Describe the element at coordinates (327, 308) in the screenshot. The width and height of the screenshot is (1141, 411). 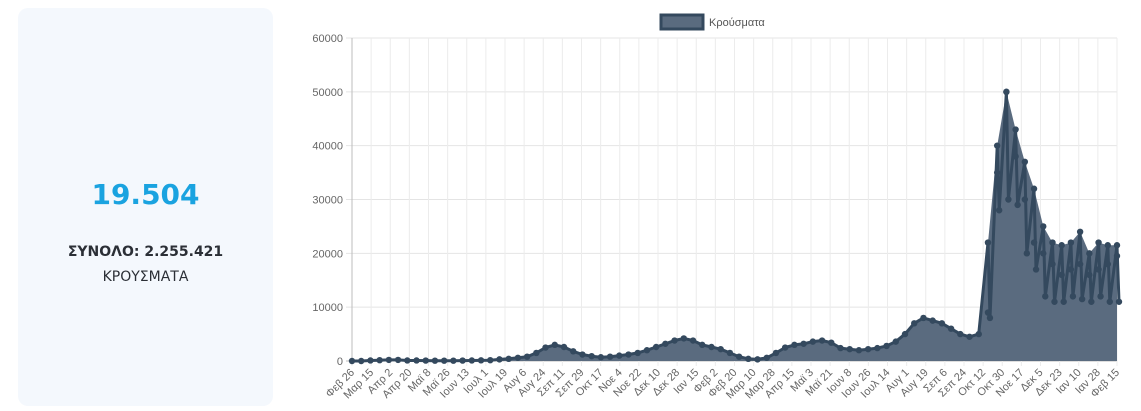
I see `y-tick-label: 10000` at that location.